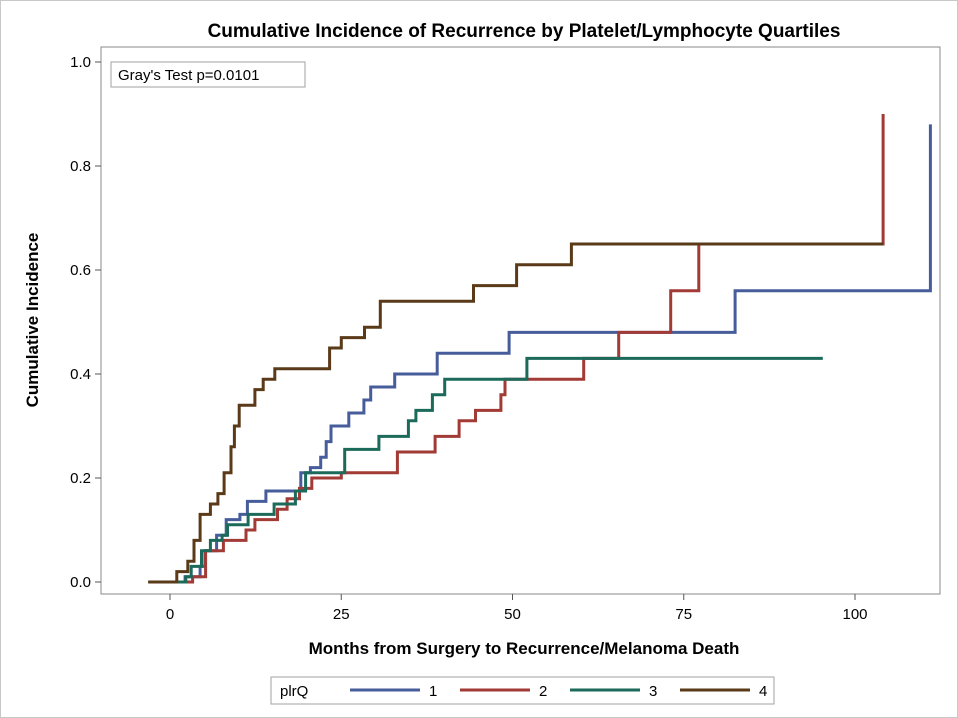 This screenshot has width=958, height=718. What do you see at coordinates (433, 691) in the screenshot?
I see `legend-label-1: 1` at bounding box center [433, 691].